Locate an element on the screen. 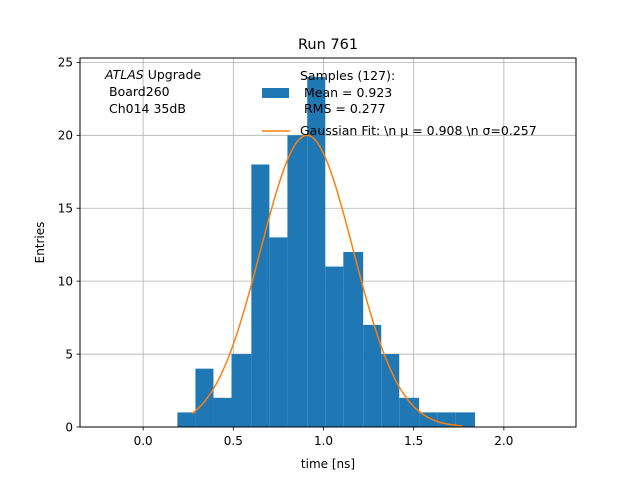  x-axis-label: time [ns] is located at coordinates (328, 464).